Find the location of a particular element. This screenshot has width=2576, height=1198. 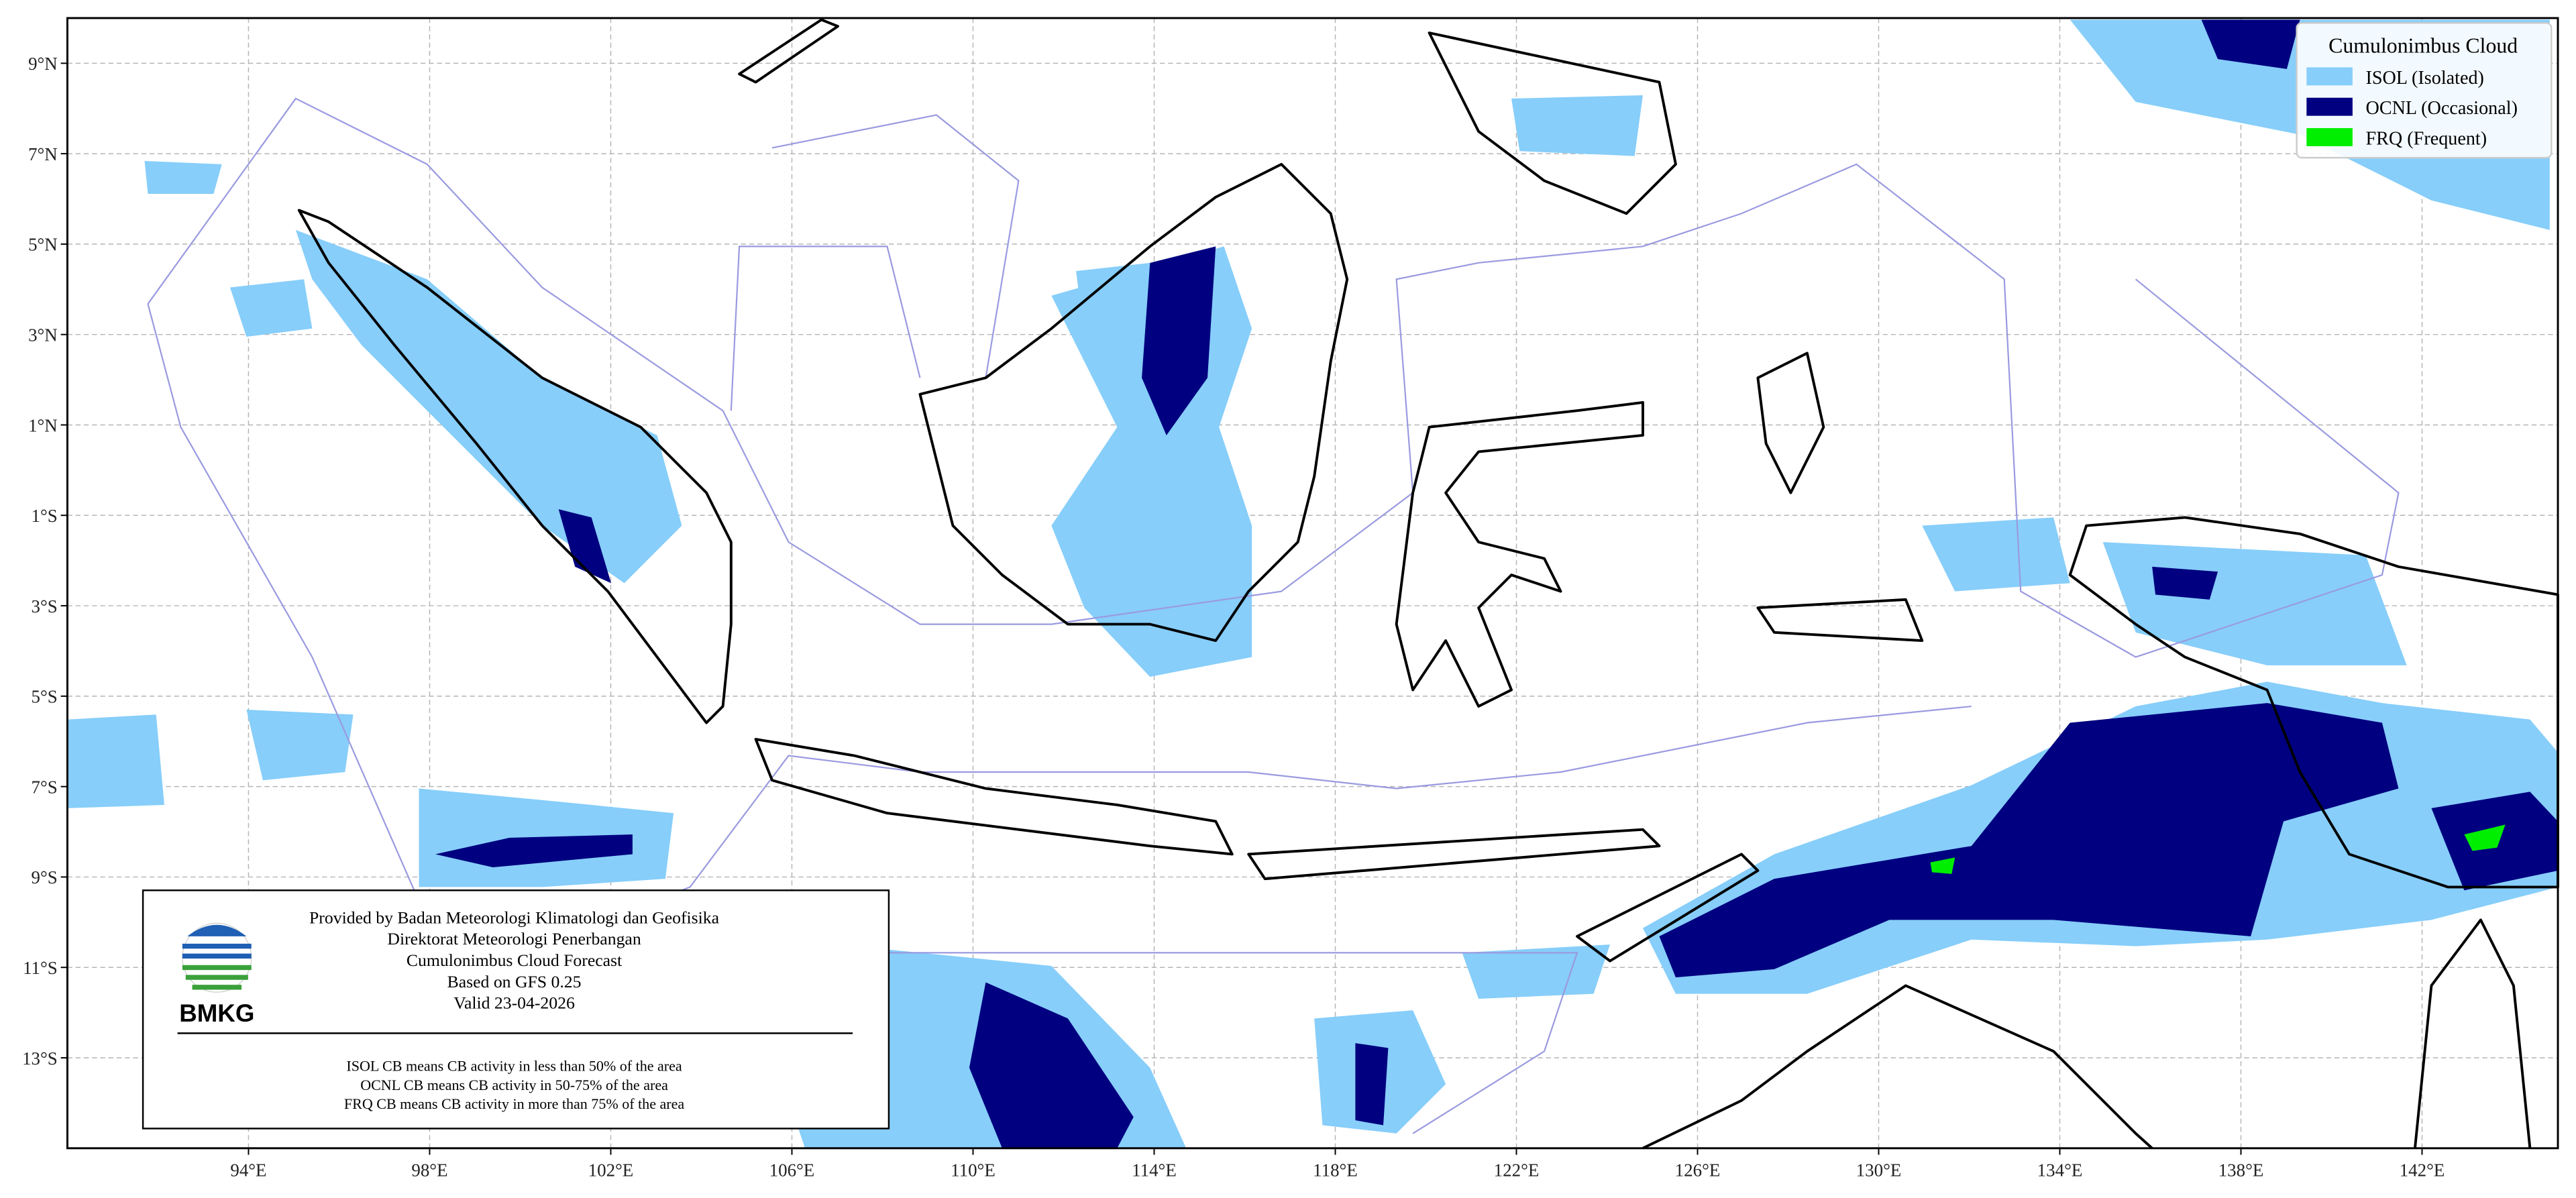

lat-tick-label: 9°N is located at coordinates (43, 64).